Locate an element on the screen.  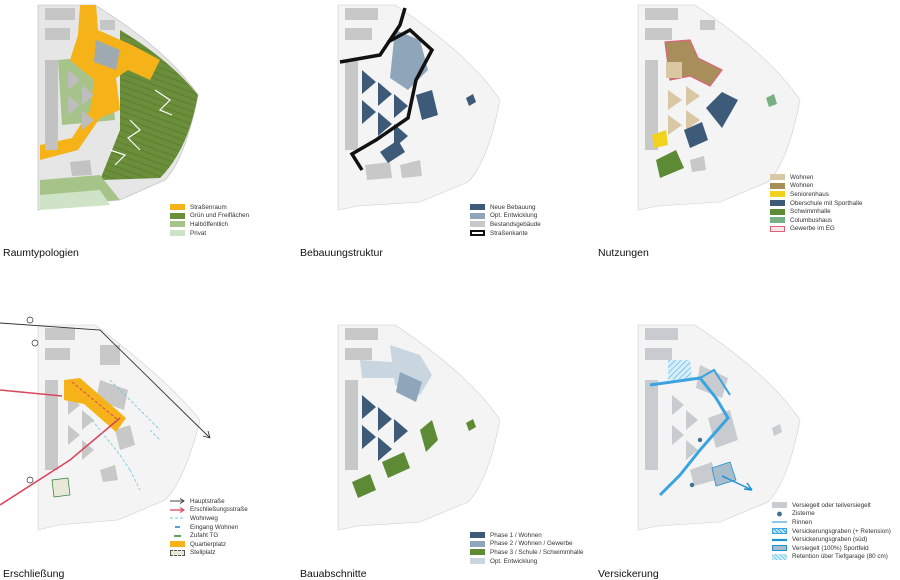
panel-erschliessung-map is located at coordinates (105, 423).